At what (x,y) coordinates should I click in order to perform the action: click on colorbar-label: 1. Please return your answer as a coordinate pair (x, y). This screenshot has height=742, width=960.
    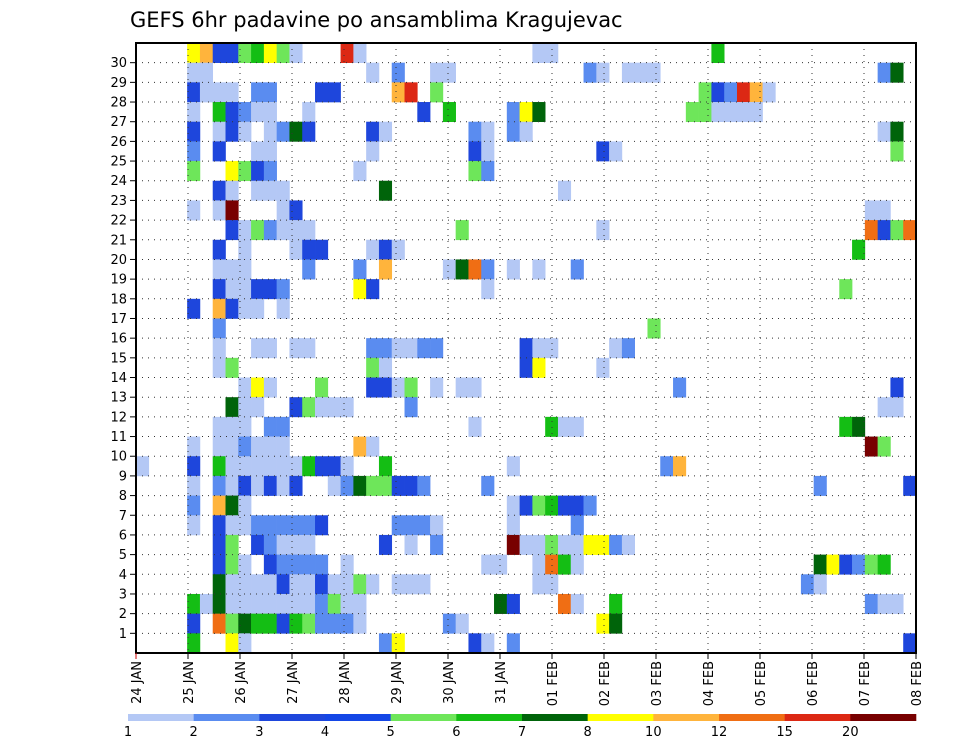
    Looking at the image, I should click on (128, 732).